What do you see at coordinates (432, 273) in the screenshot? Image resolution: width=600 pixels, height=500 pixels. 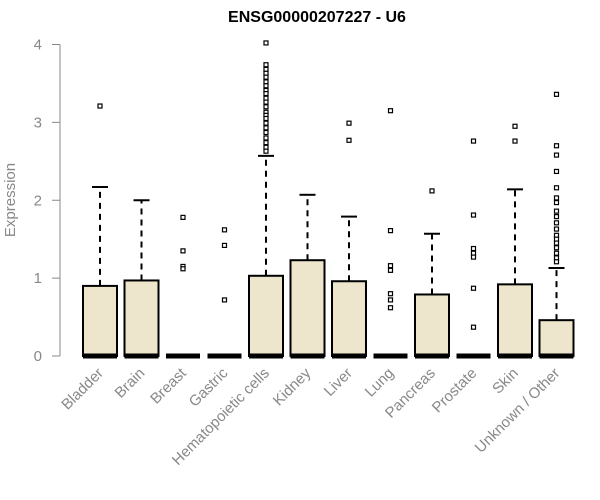 I see `box-pancreas` at bounding box center [432, 273].